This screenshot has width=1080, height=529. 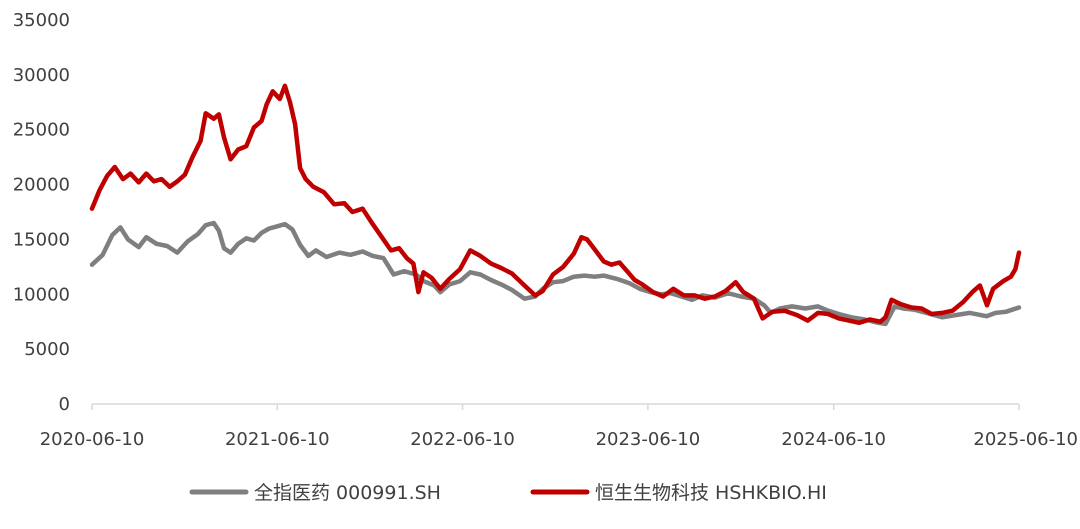 I want to click on y-tick-label: 15000, so click(x=41, y=239).